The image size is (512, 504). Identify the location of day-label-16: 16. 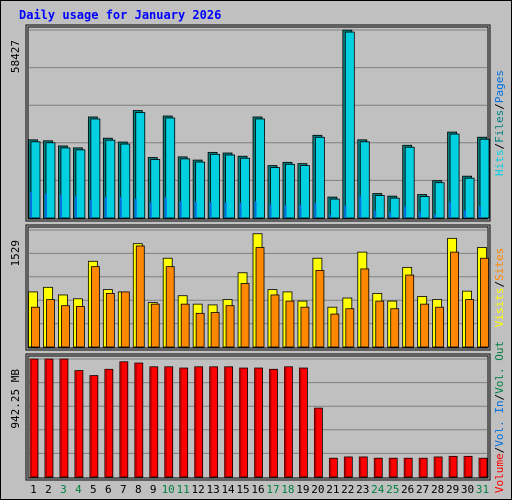
(257, 489).